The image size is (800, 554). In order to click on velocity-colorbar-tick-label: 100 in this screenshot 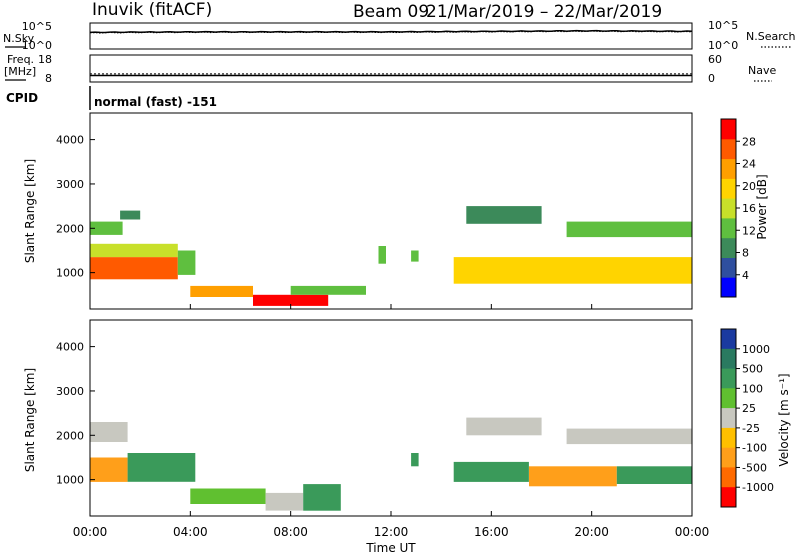, I will do `click(752, 388)`.